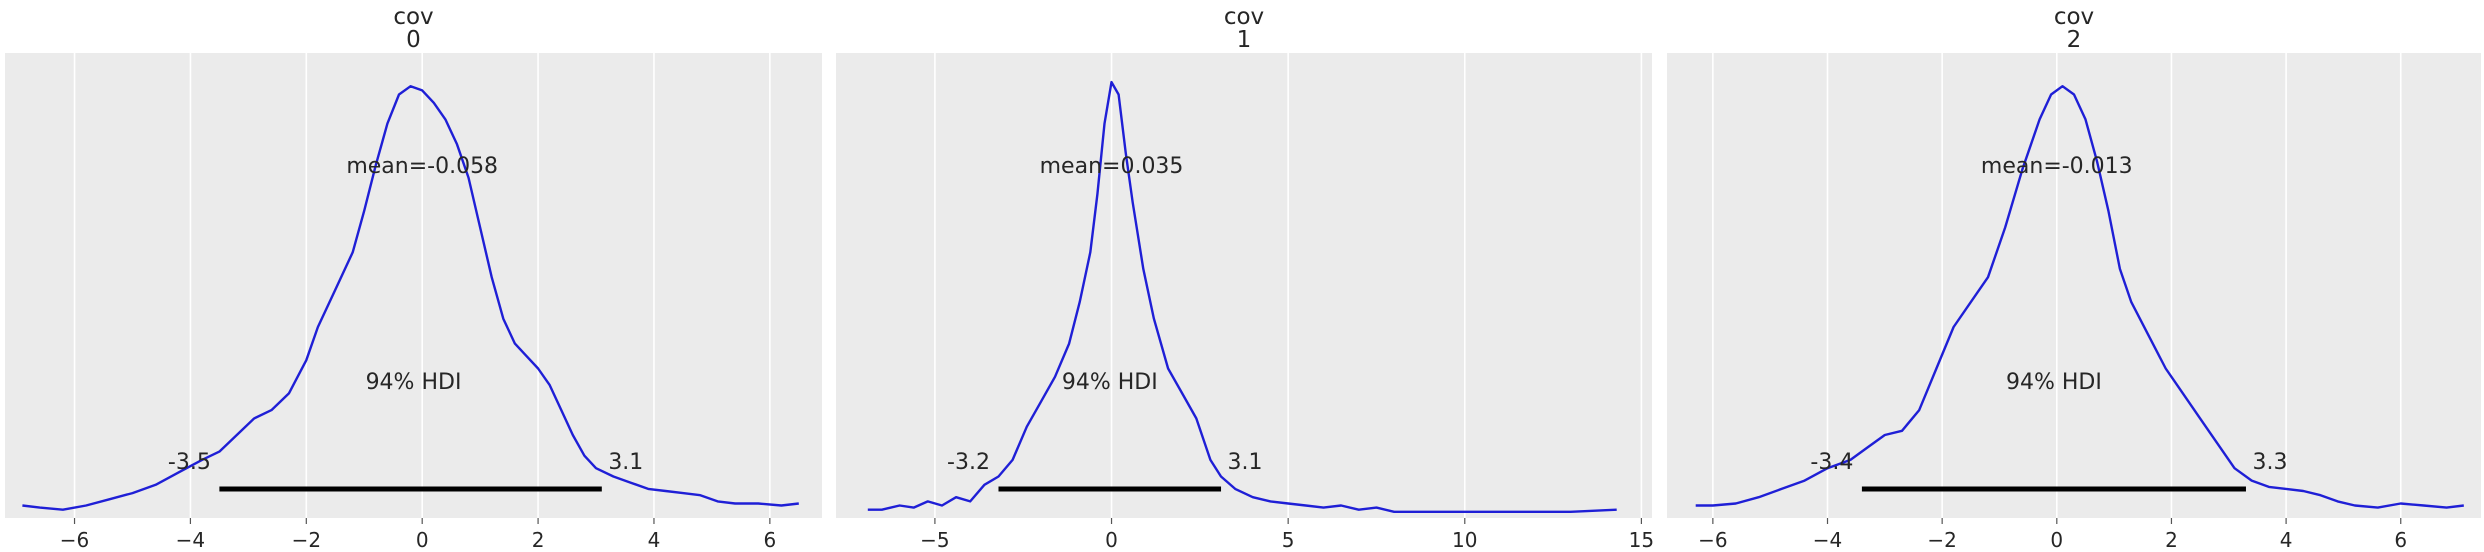 The image size is (2484, 552). What do you see at coordinates (934, 540) in the screenshot?
I see `x-tick-label: −5` at bounding box center [934, 540].